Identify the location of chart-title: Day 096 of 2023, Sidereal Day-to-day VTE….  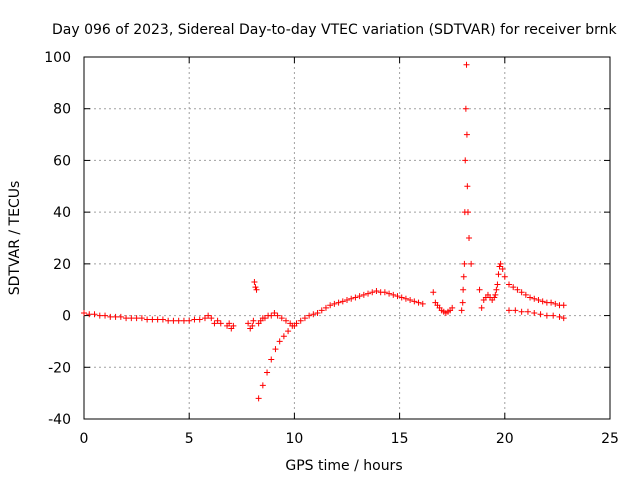
(334, 30).